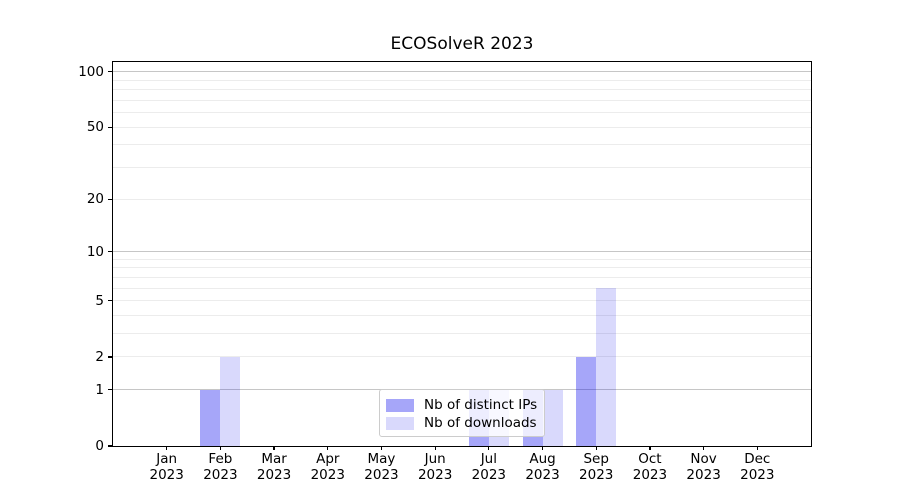 The width and height of the screenshot is (900, 500). What do you see at coordinates (220, 467) in the screenshot?
I see `x-tick-label-feb: Feb 2023` at bounding box center [220, 467].